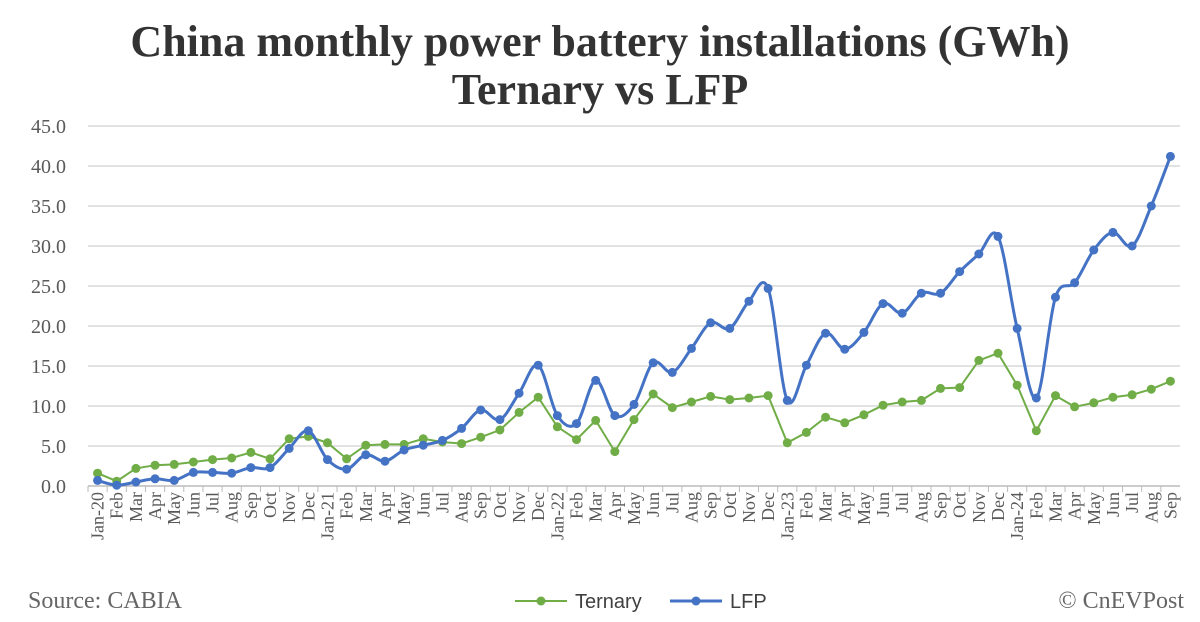 This screenshot has height=622, width=1200. What do you see at coordinates (1017, 516) in the screenshot?
I see `x-tick-label: Jan-24` at bounding box center [1017, 516].